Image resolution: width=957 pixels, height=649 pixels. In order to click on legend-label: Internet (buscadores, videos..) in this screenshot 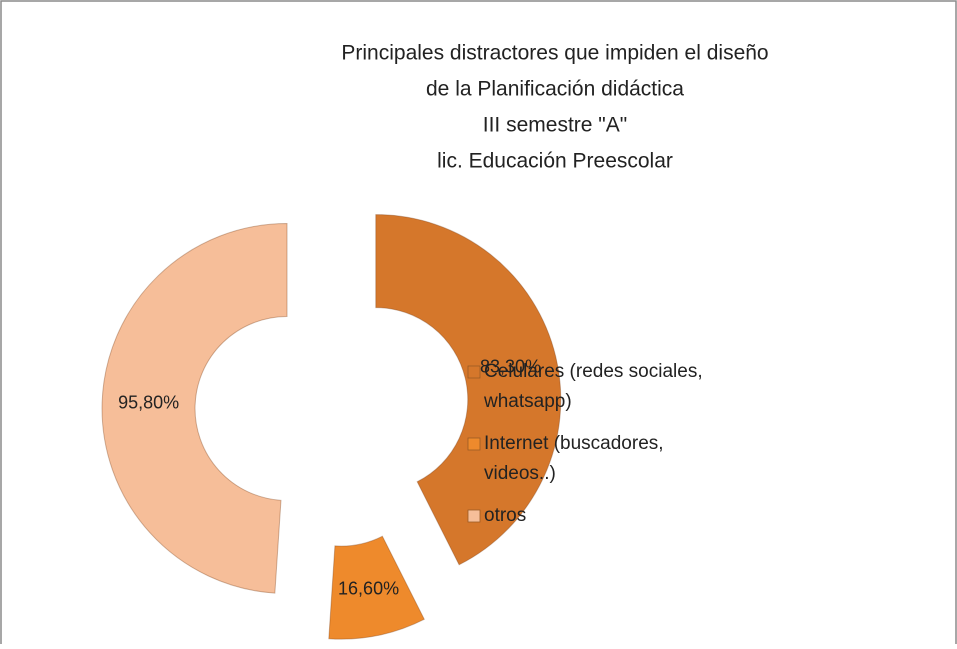, I will do `click(574, 458)`.